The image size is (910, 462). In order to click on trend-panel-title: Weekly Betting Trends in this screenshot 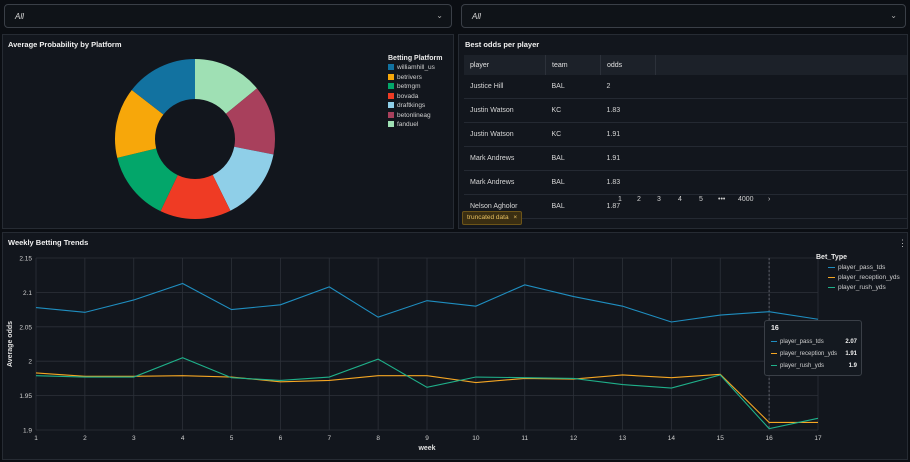, I will do `click(48, 242)`.